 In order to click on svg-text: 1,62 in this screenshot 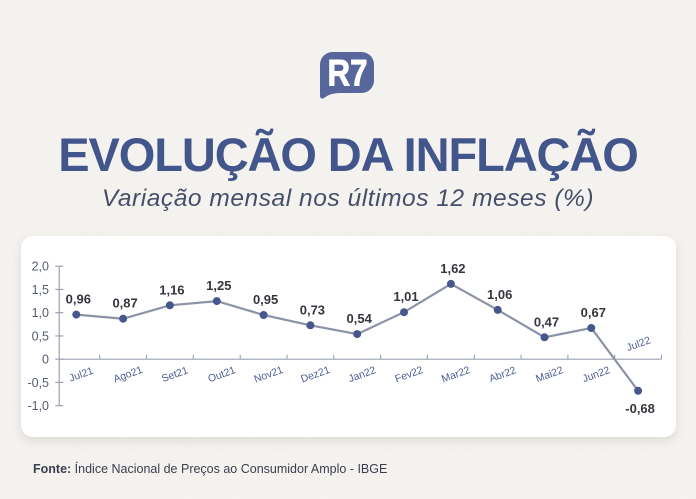, I will do `click(452, 268)`.